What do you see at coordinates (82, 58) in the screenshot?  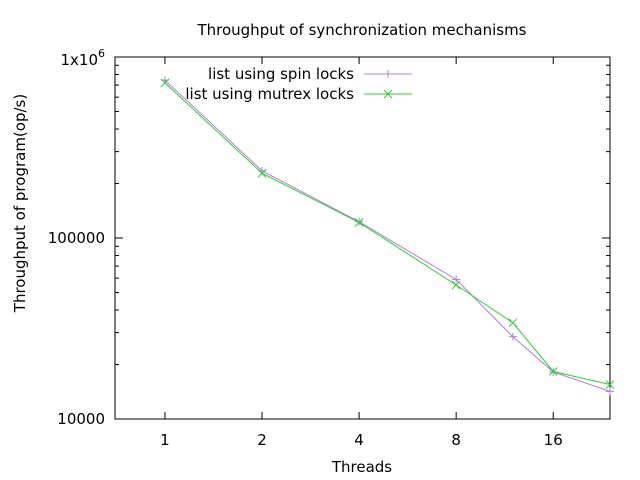 I see `y-tick-label: 1x10⁶` at bounding box center [82, 58].